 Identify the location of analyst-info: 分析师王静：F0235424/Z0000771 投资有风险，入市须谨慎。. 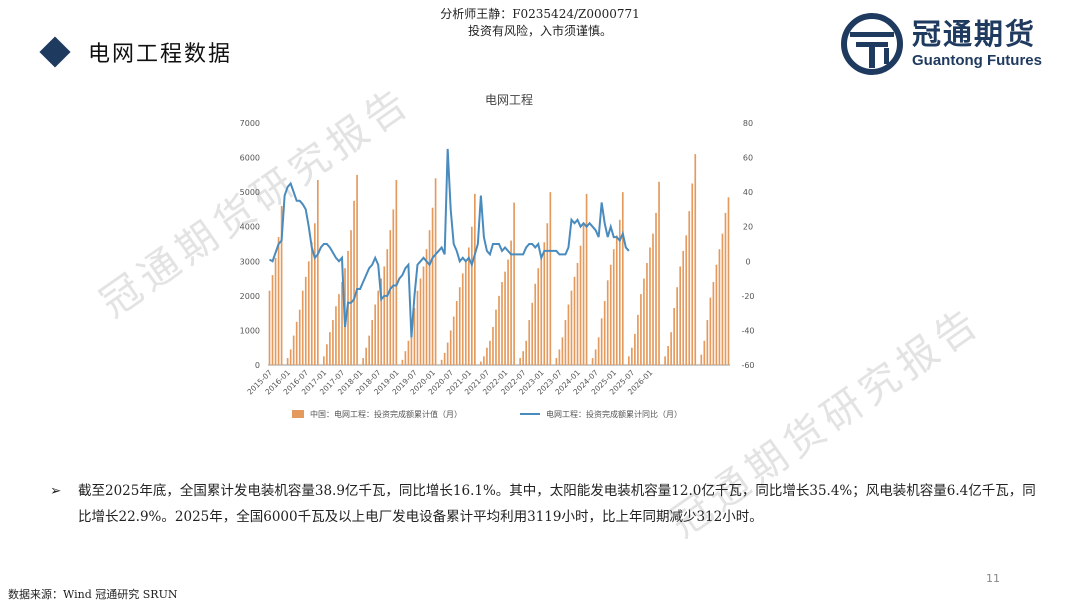
(540, 23).